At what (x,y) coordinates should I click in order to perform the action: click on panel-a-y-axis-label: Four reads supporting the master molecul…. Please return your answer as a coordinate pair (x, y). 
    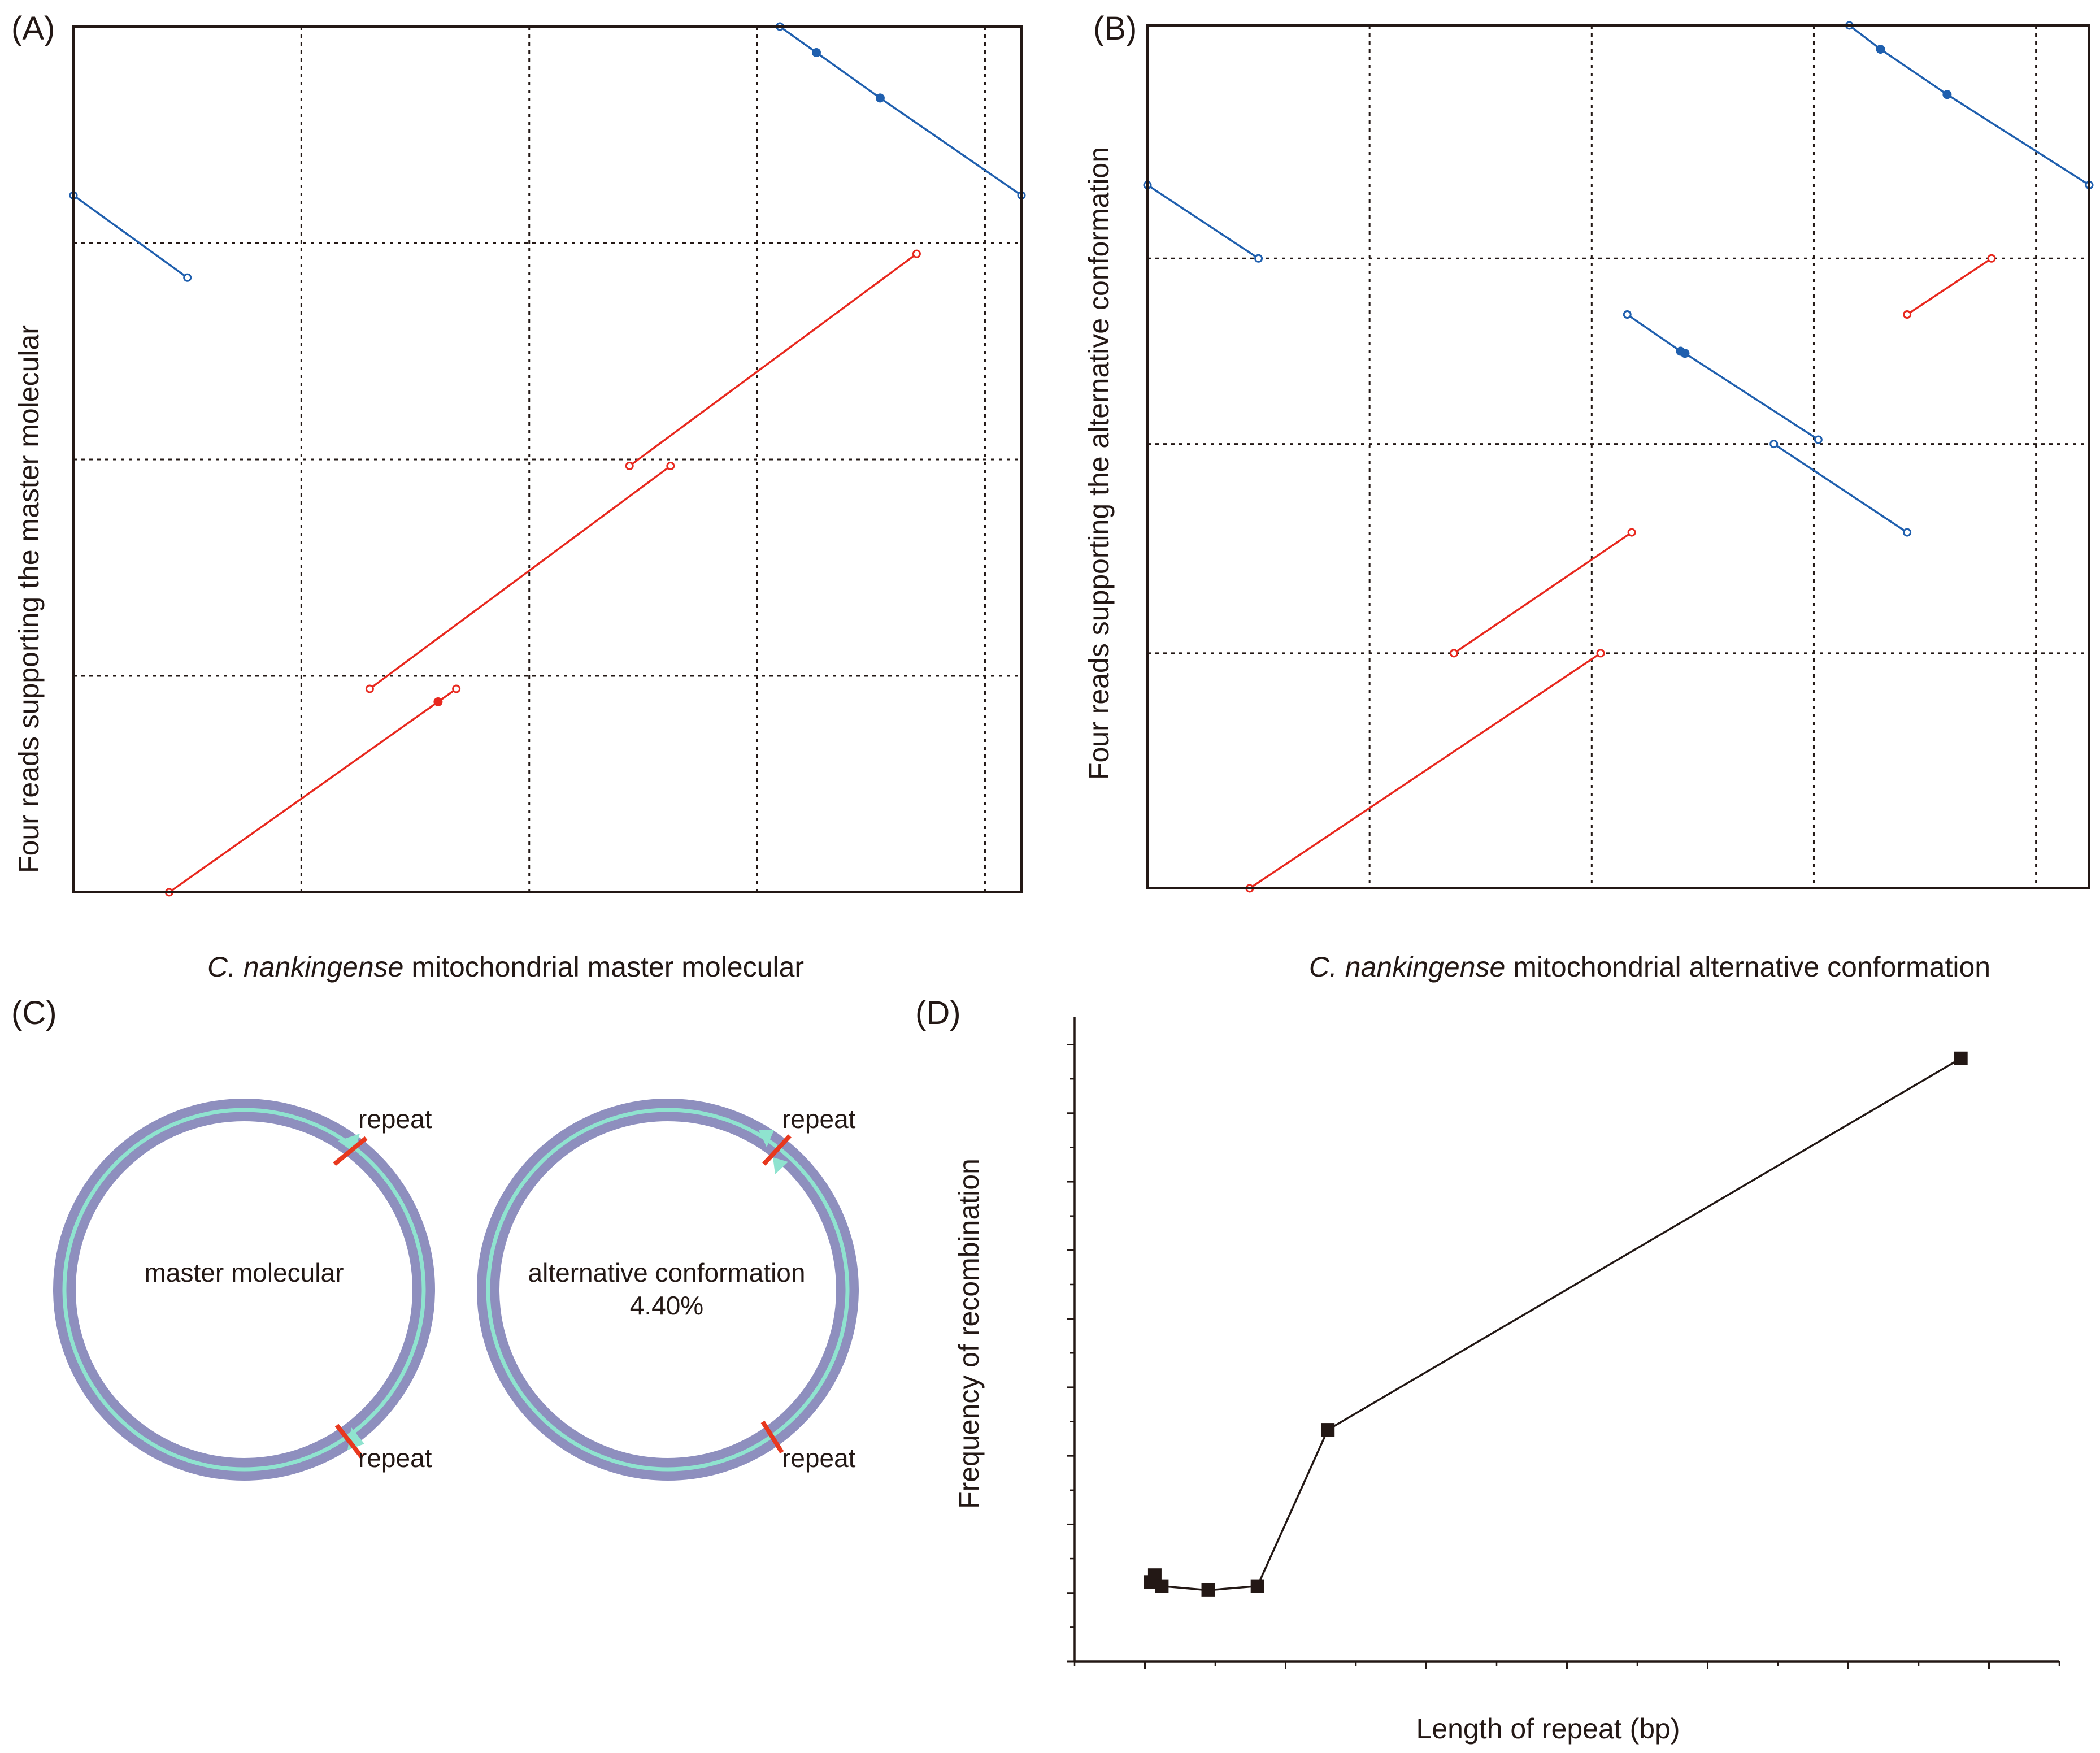
    Looking at the image, I should click on (29, 599).